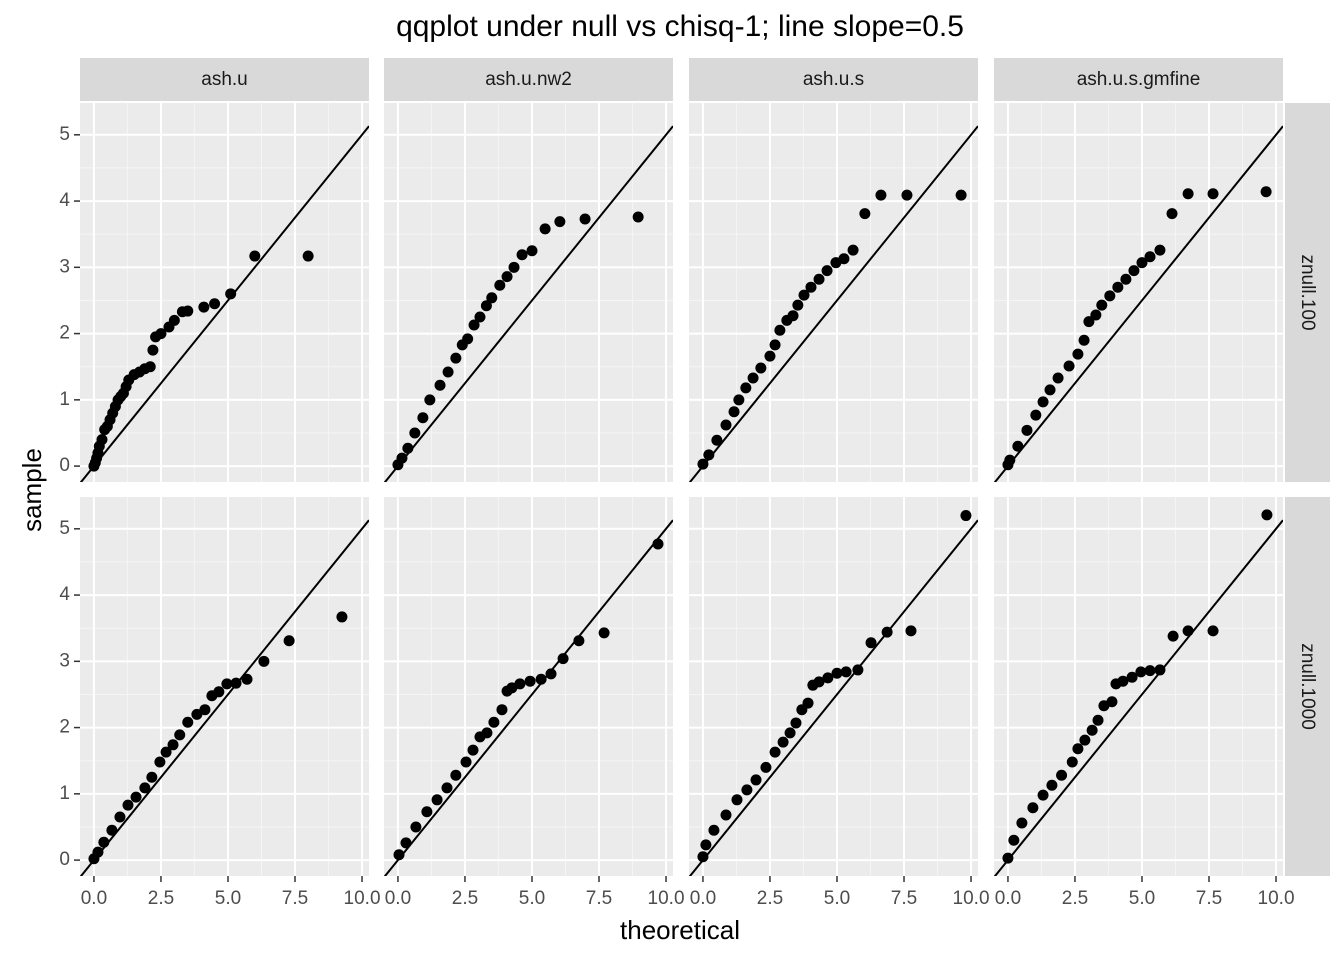  What do you see at coordinates (64, 465) in the screenshot?
I see `y-tick-label: 0` at bounding box center [64, 465].